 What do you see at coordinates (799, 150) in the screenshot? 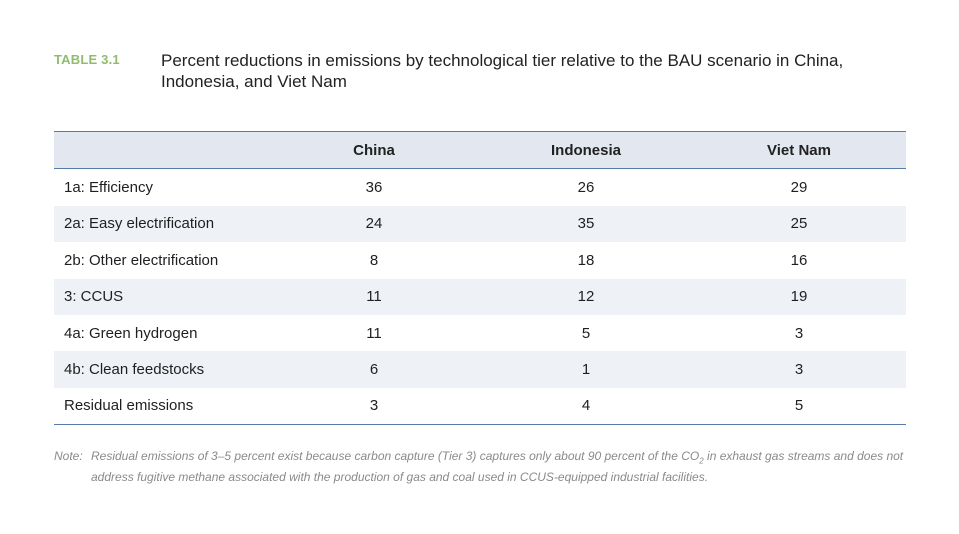
I see `column-header-viet-nam: Viet Nam` at bounding box center [799, 150].